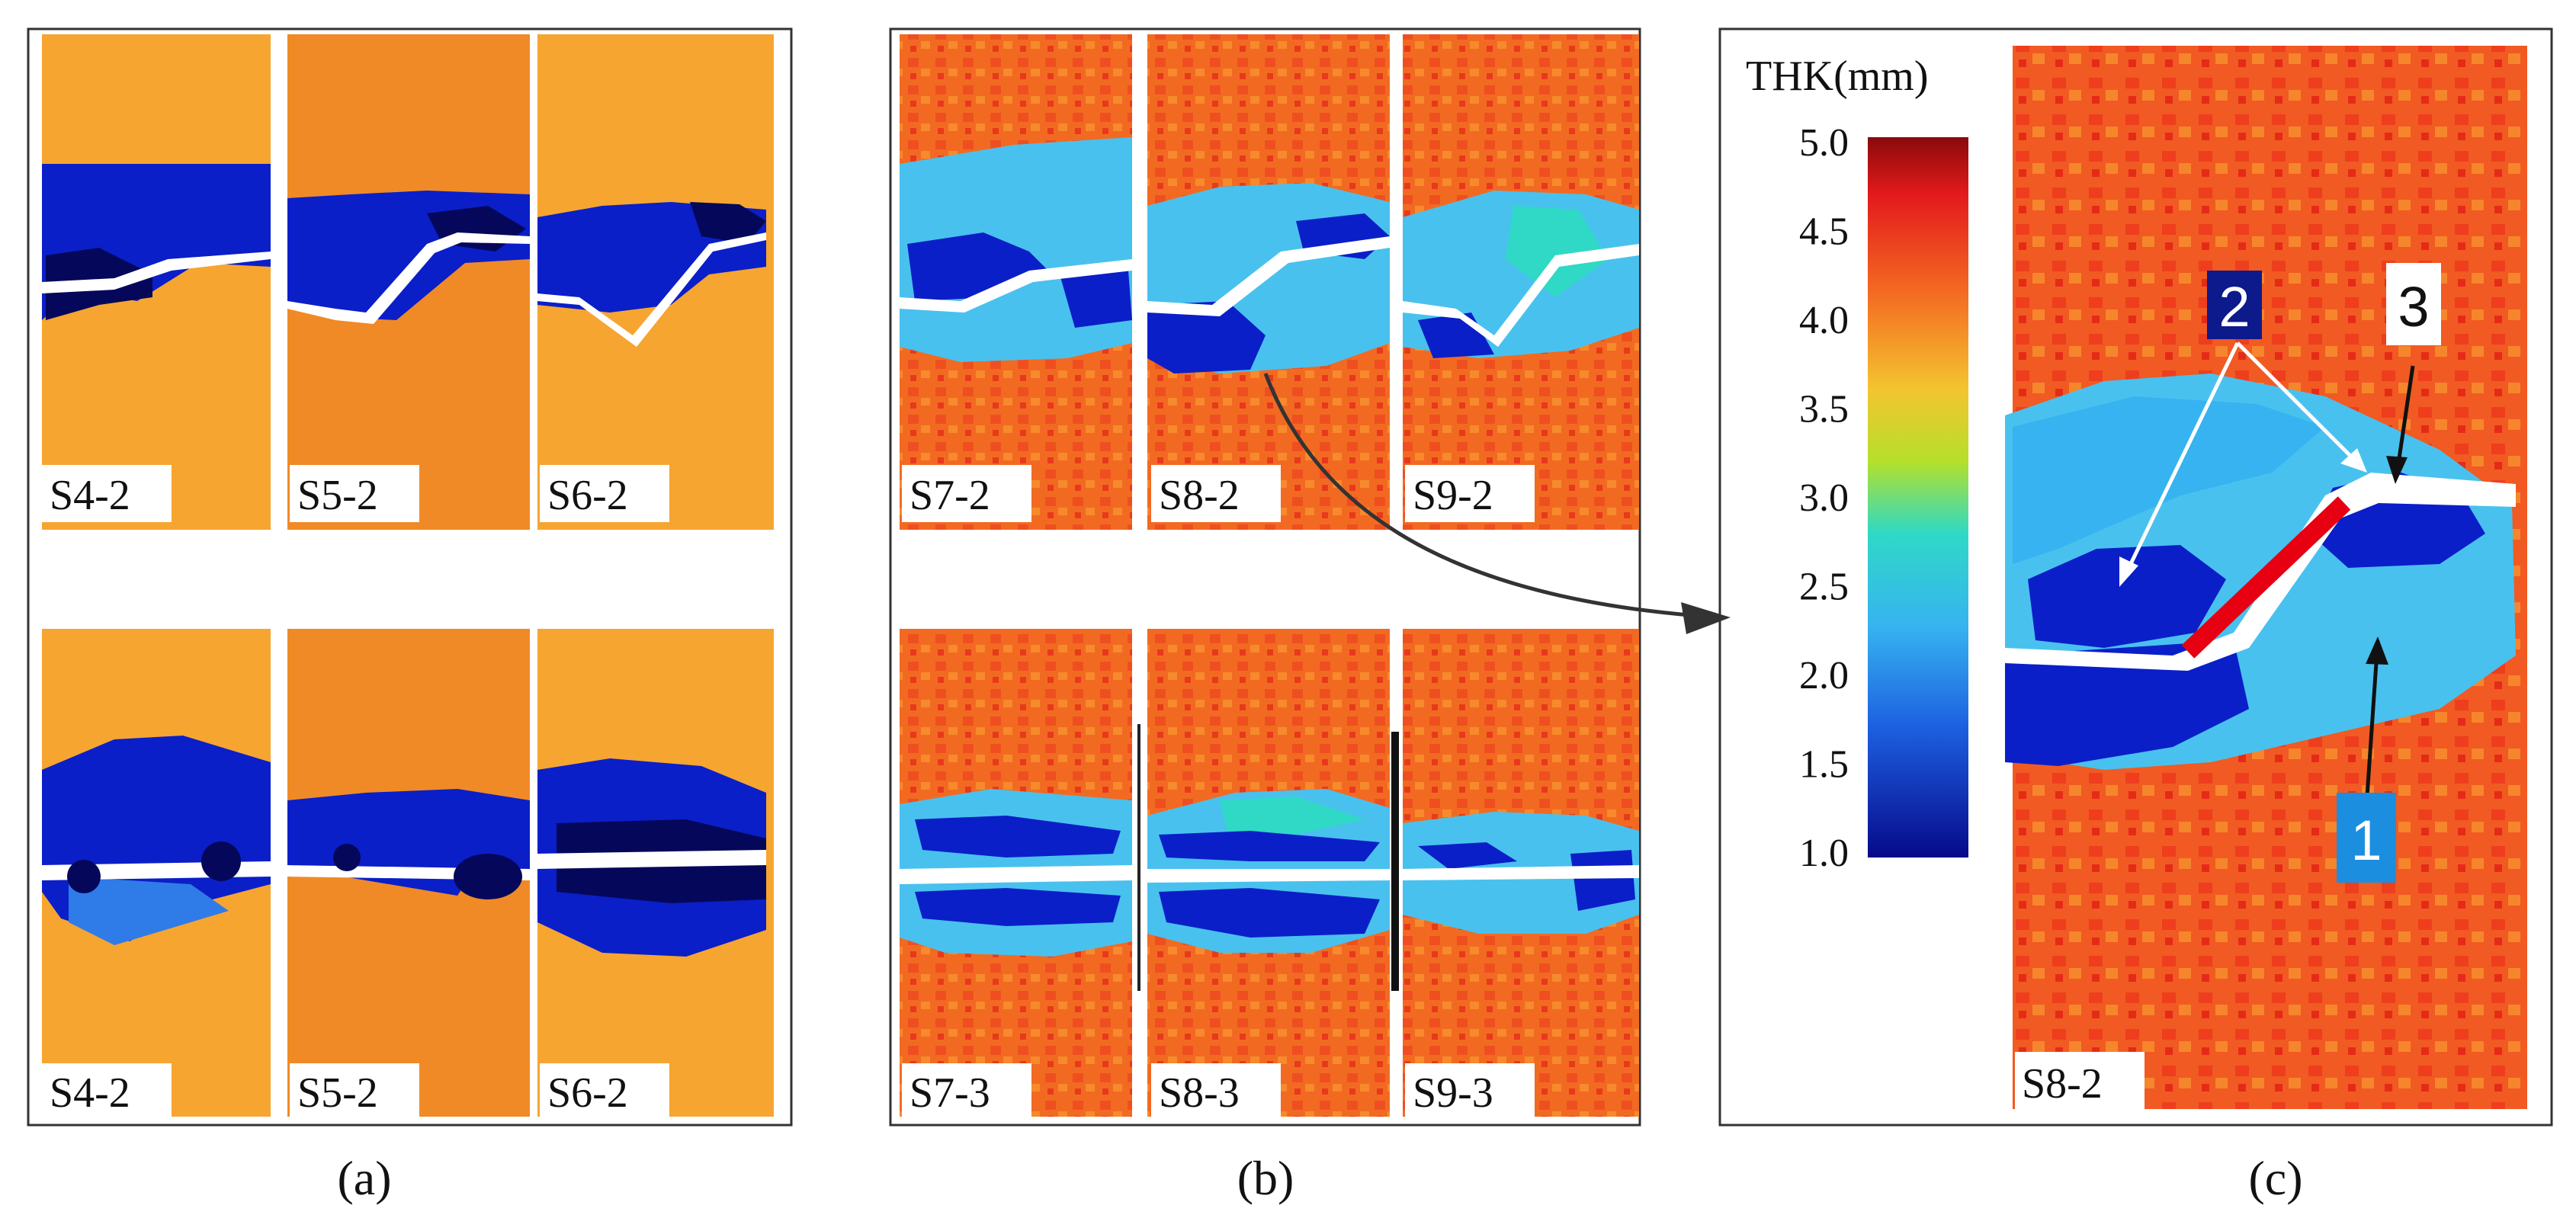 The width and height of the screenshot is (2576, 1231). I want to click on colorbar-tick-label: 2.5, so click(1824, 587).